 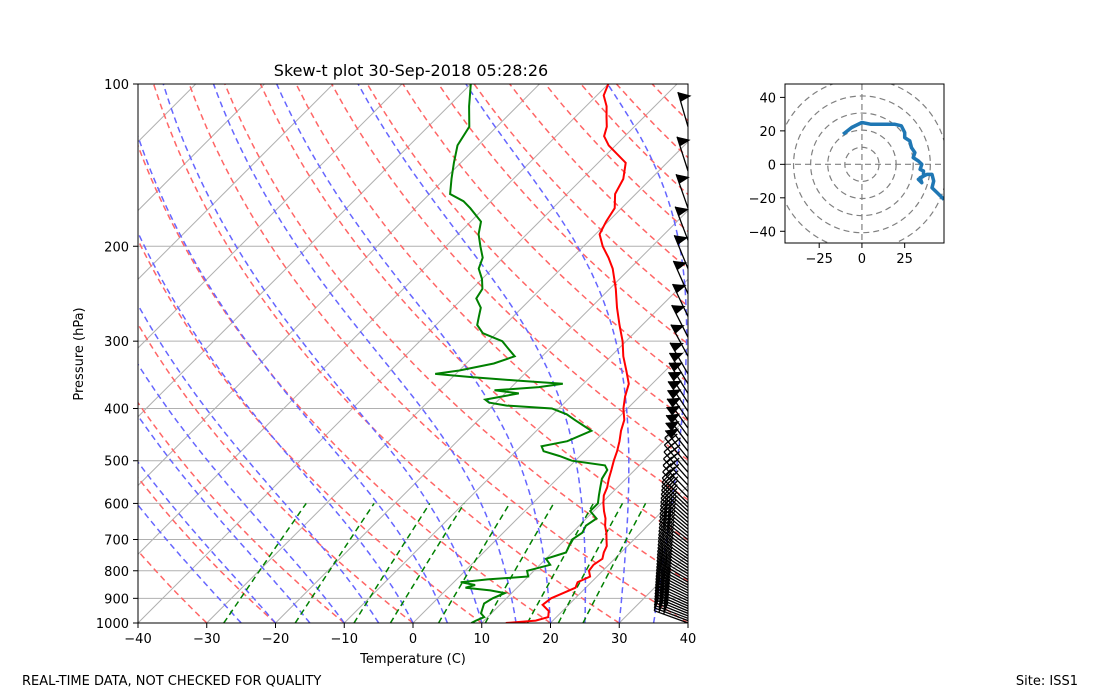 What do you see at coordinates (112, 624) in the screenshot?
I see `y-tick-label: 1000` at bounding box center [112, 624].